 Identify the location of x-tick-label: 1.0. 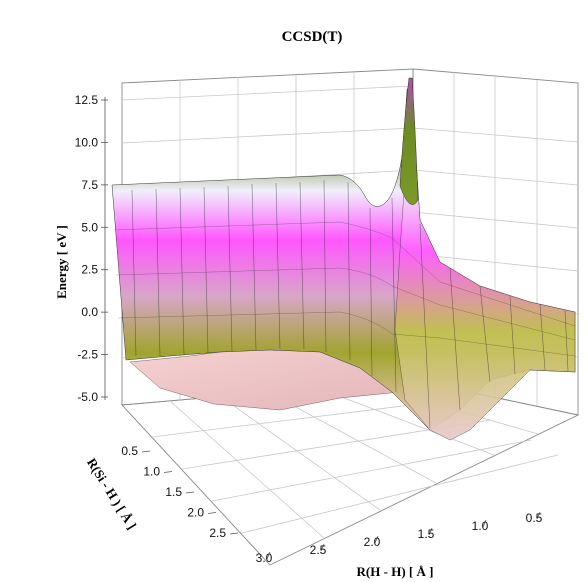
(480, 526).